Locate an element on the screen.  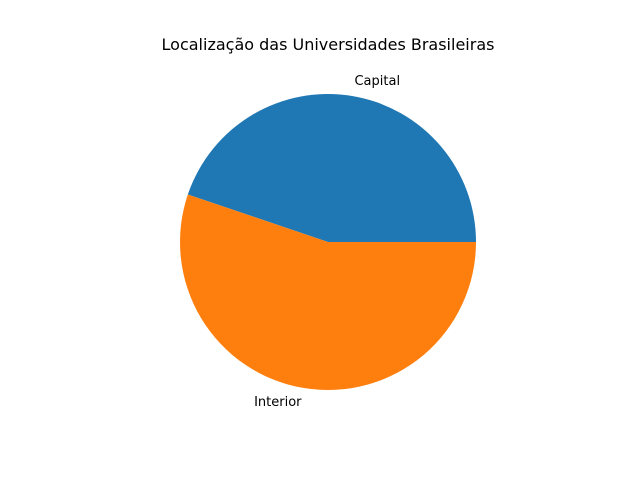
pie-label-capital: Capital is located at coordinates (377, 81).